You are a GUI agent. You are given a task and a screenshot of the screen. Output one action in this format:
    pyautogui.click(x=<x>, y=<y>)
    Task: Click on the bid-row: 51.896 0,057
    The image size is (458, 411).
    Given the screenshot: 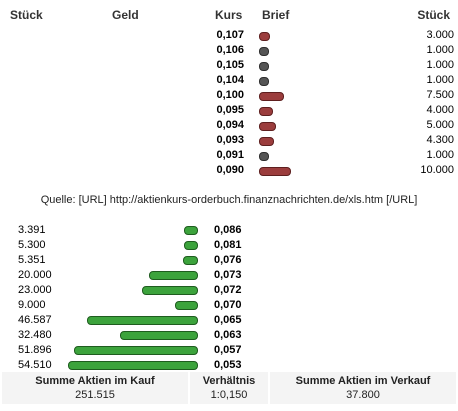 What is the action you would take?
    pyautogui.click(x=229, y=350)
    